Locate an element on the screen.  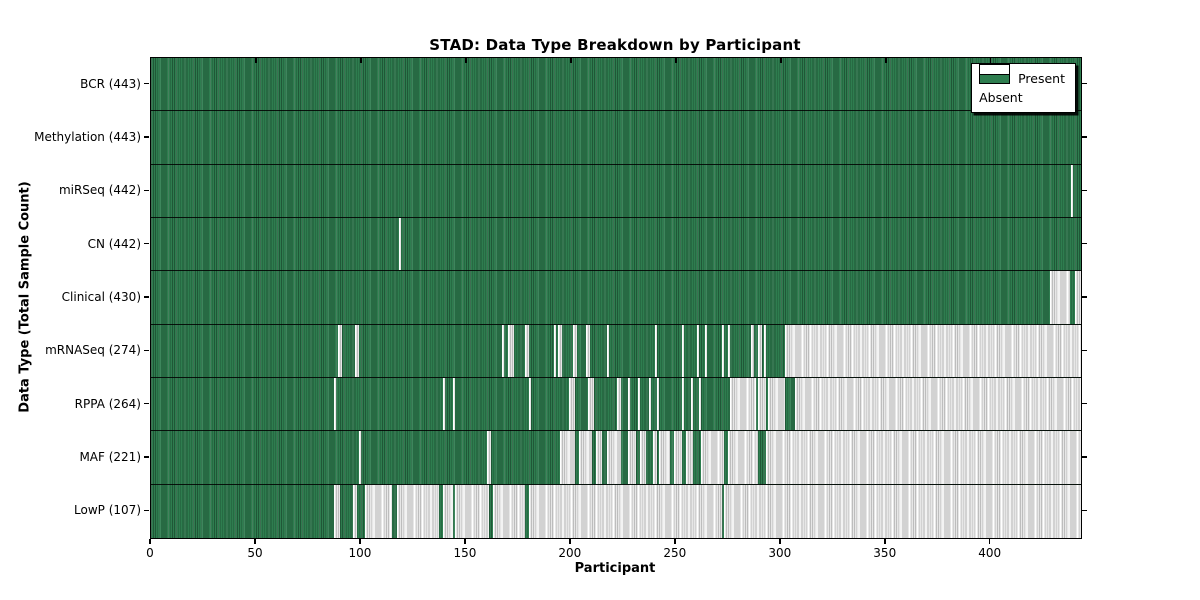
legend-label-present: Present is located at coordinates (1041, 78).